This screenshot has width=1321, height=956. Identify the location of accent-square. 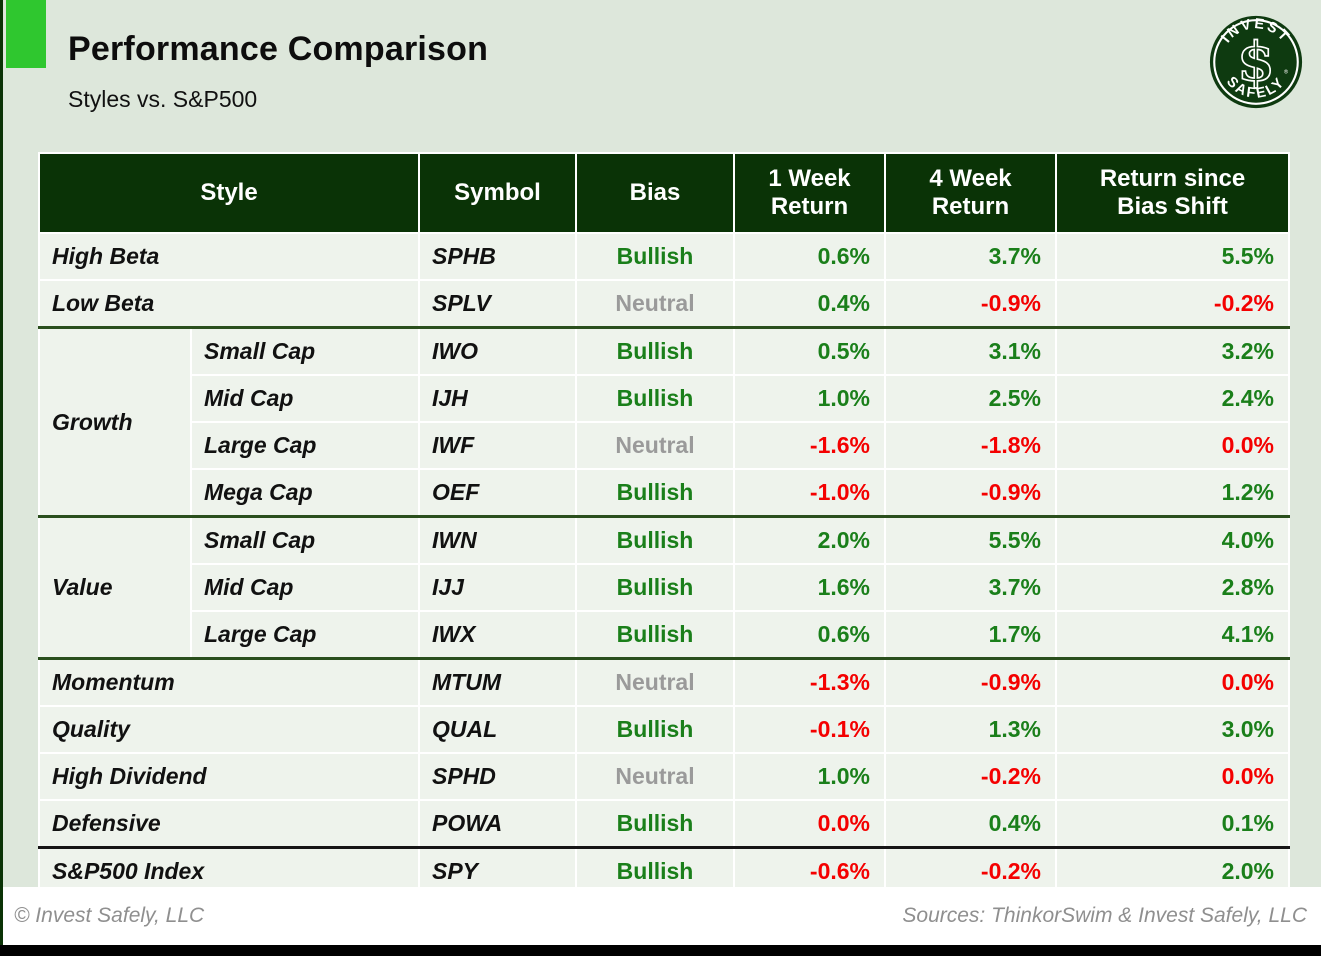
(26, 34).